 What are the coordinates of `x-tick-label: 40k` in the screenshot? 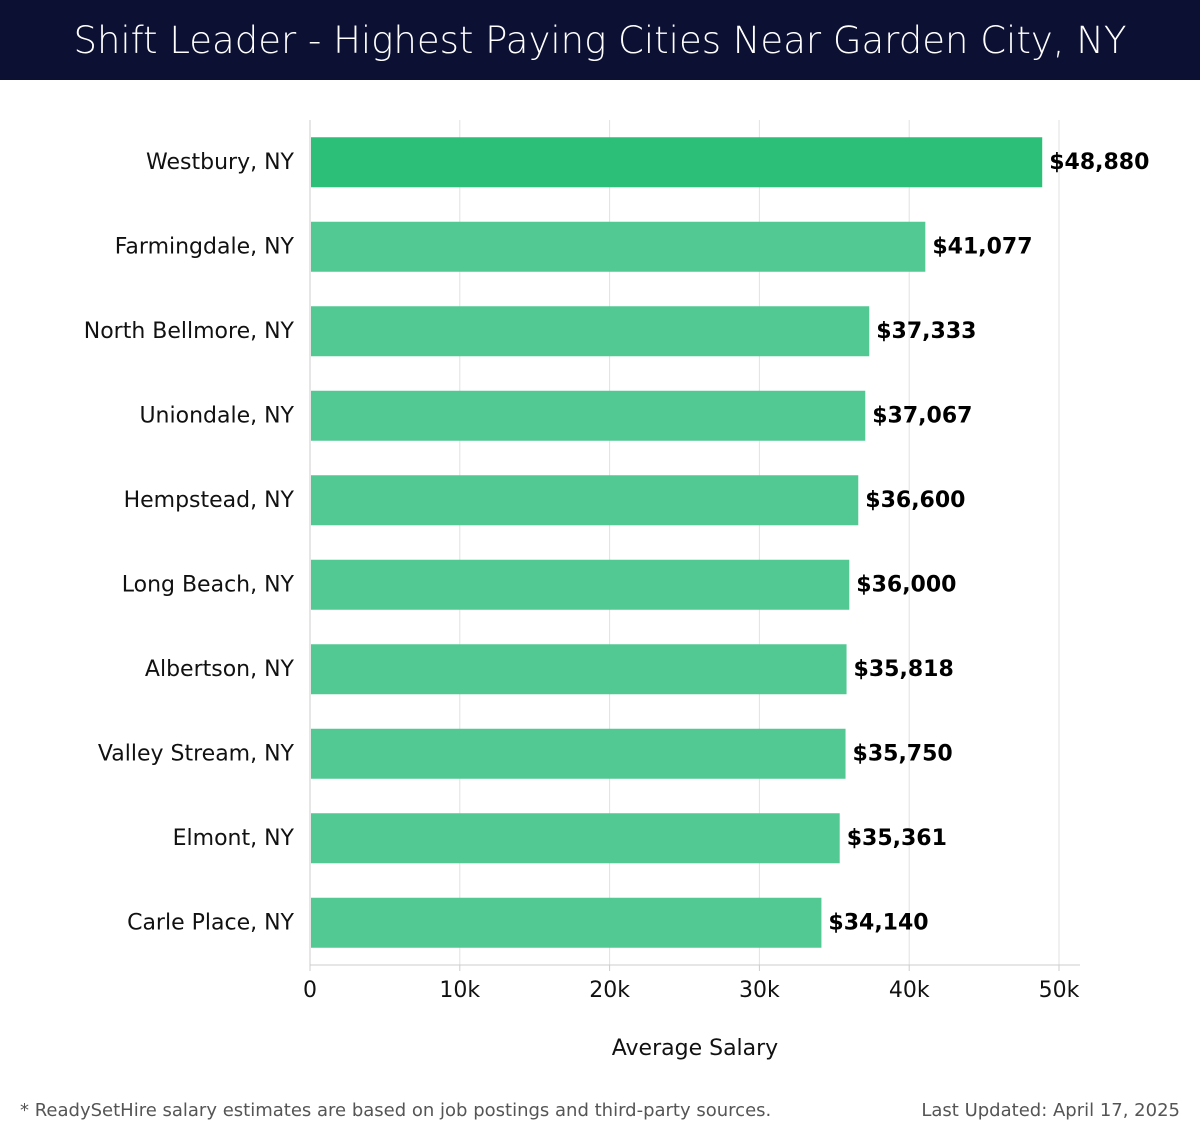 It's located at (909, 990).